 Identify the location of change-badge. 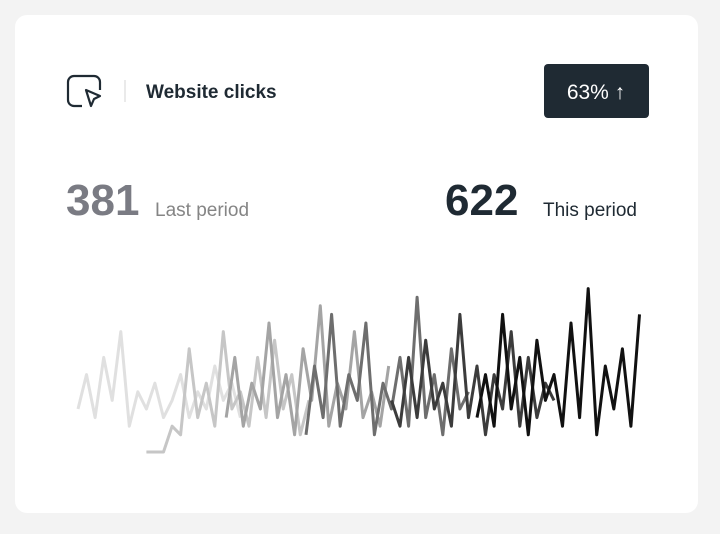
(596, 91).